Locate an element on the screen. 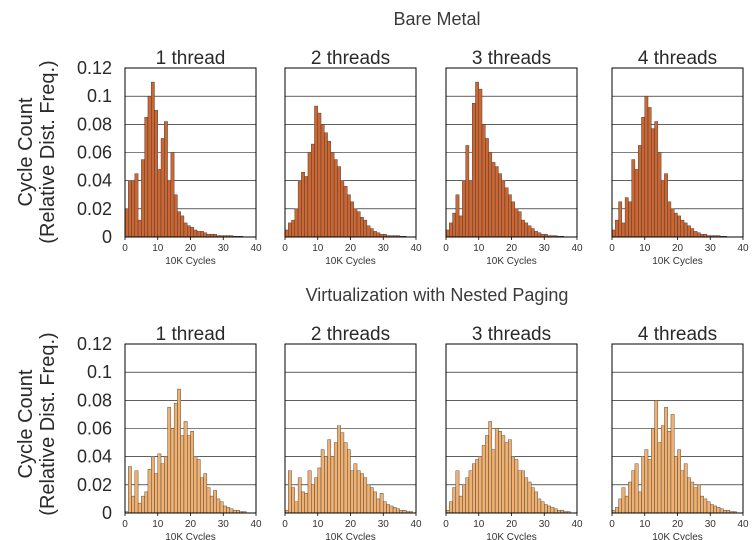 Image resolution: width=754 pixels, height=540 pixels. y-axis-label-bottom-line2: (Relative Dist. Freq.) is located at coordinates (48, 423).